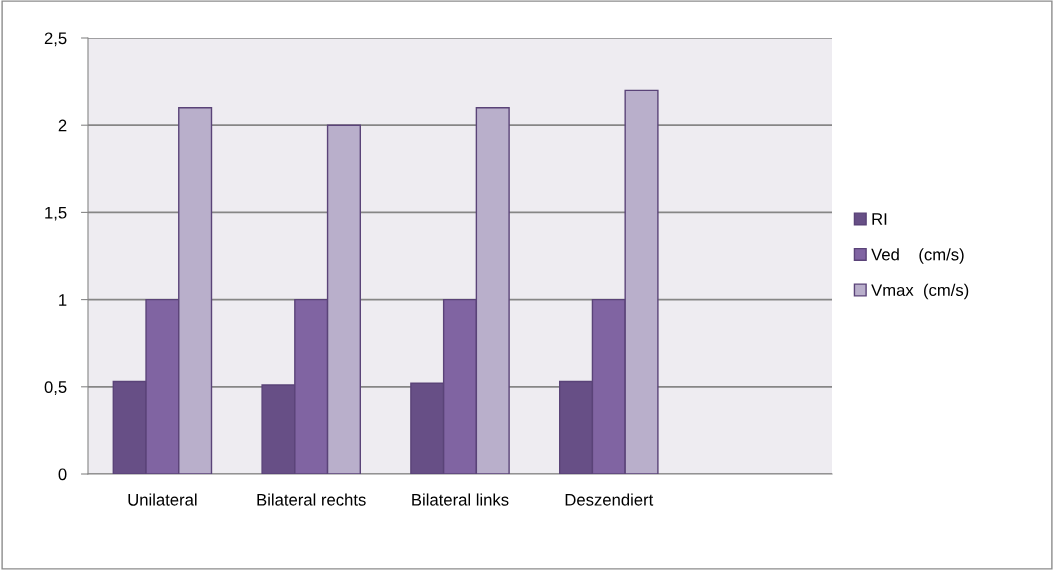 This screenshot has height=570, width=1054. What do you see at coordinates (55, 388) in the screenshot?
I see `y-tick-label: 0,5` at bounding box center [55, 388].